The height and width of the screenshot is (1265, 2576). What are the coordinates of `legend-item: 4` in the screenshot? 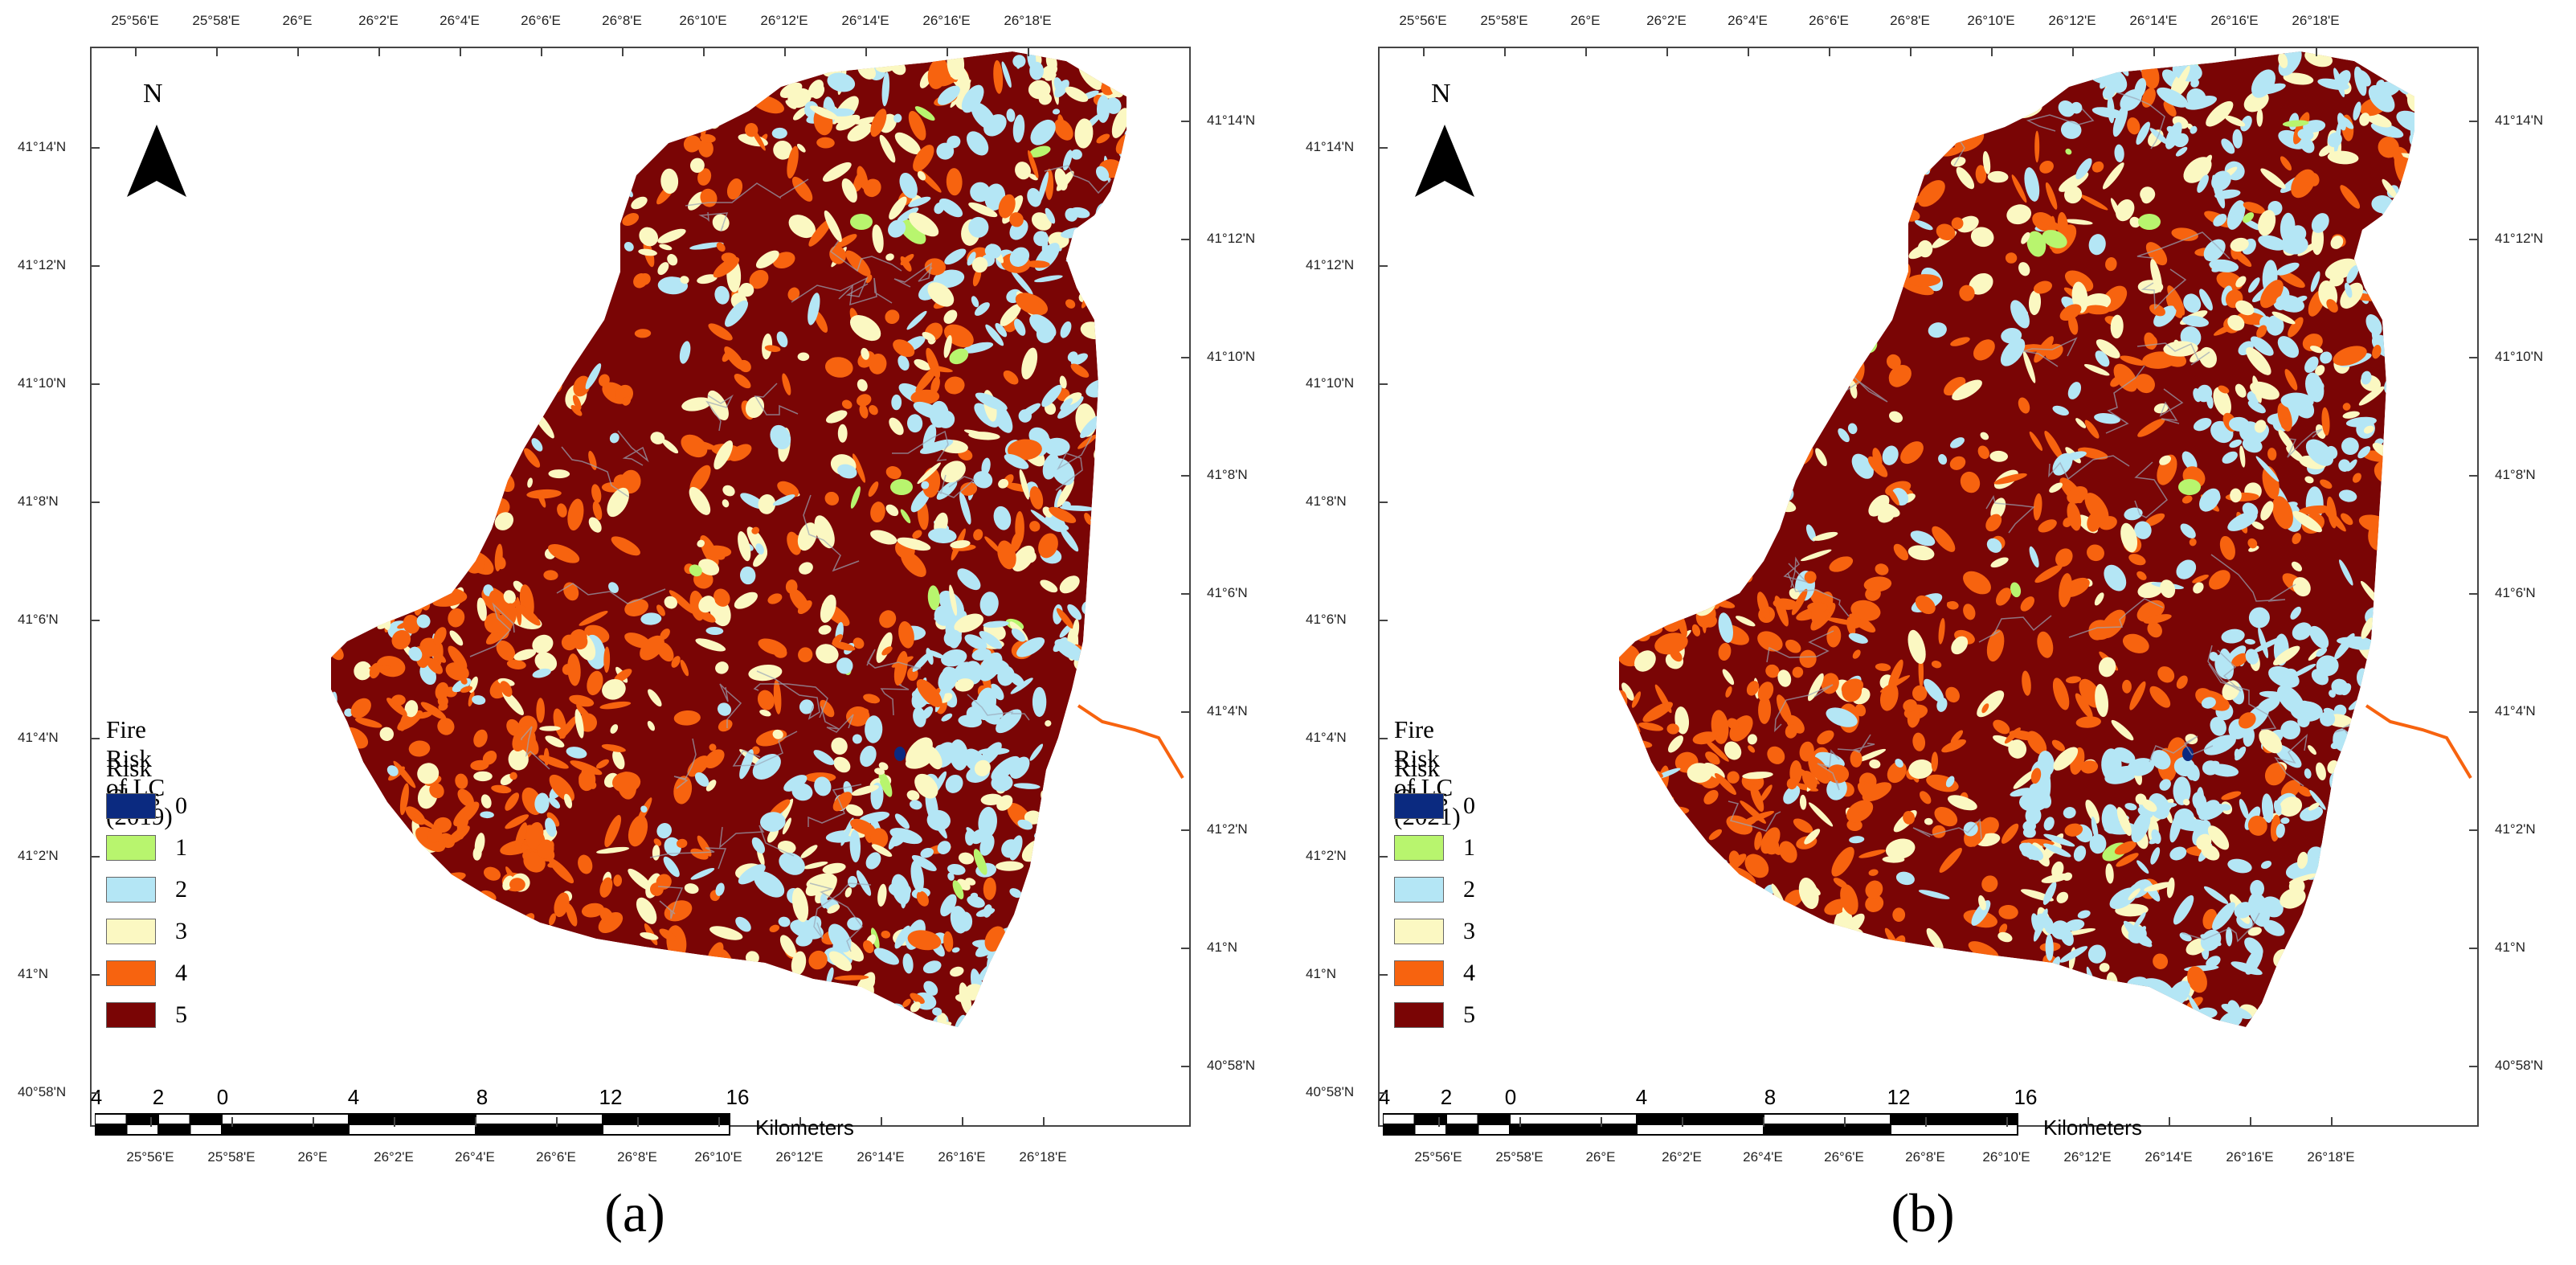 It's located at (146, 973).